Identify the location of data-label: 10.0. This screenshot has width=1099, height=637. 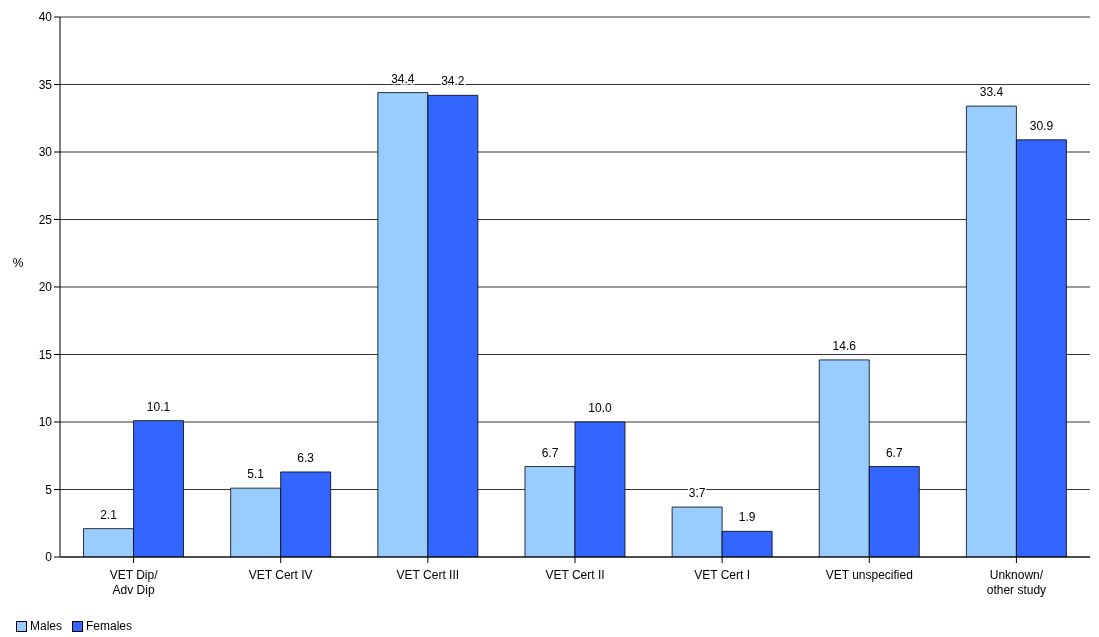
(600, 408).